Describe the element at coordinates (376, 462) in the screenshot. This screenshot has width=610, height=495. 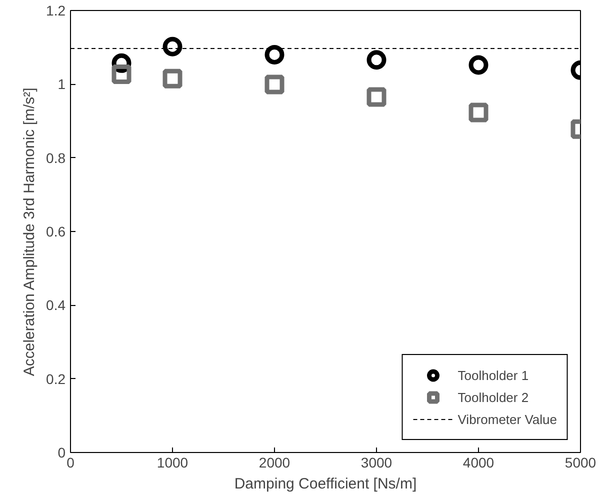
I see `x-tick-label: 3000` at that location.